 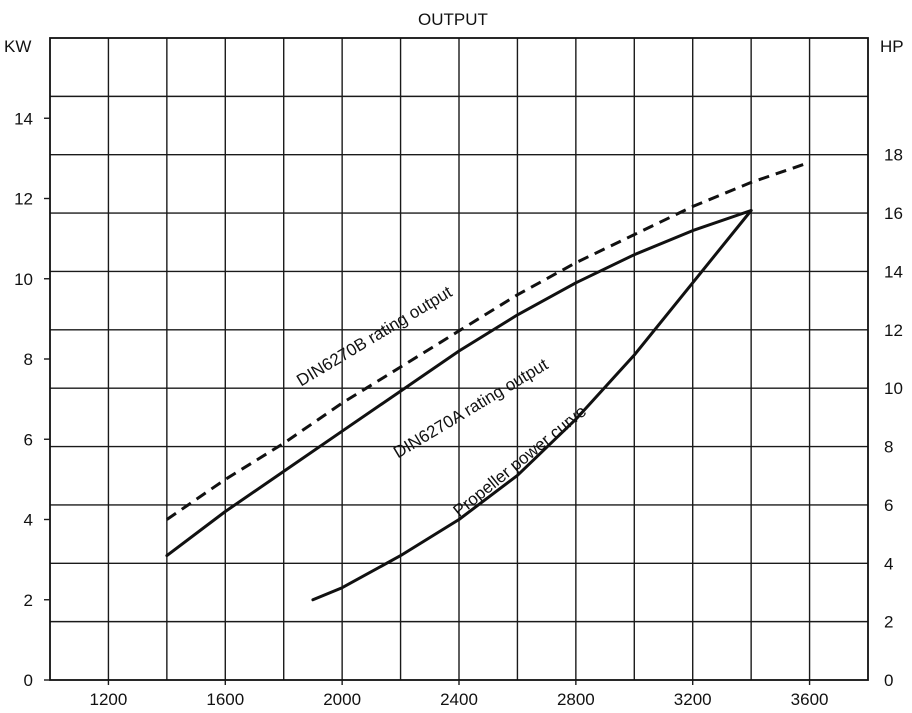 What do you see at coordinates (28, 600) in the screenshot?
I see `left-y-tick-label: 2` at bounding box center [28, 600].